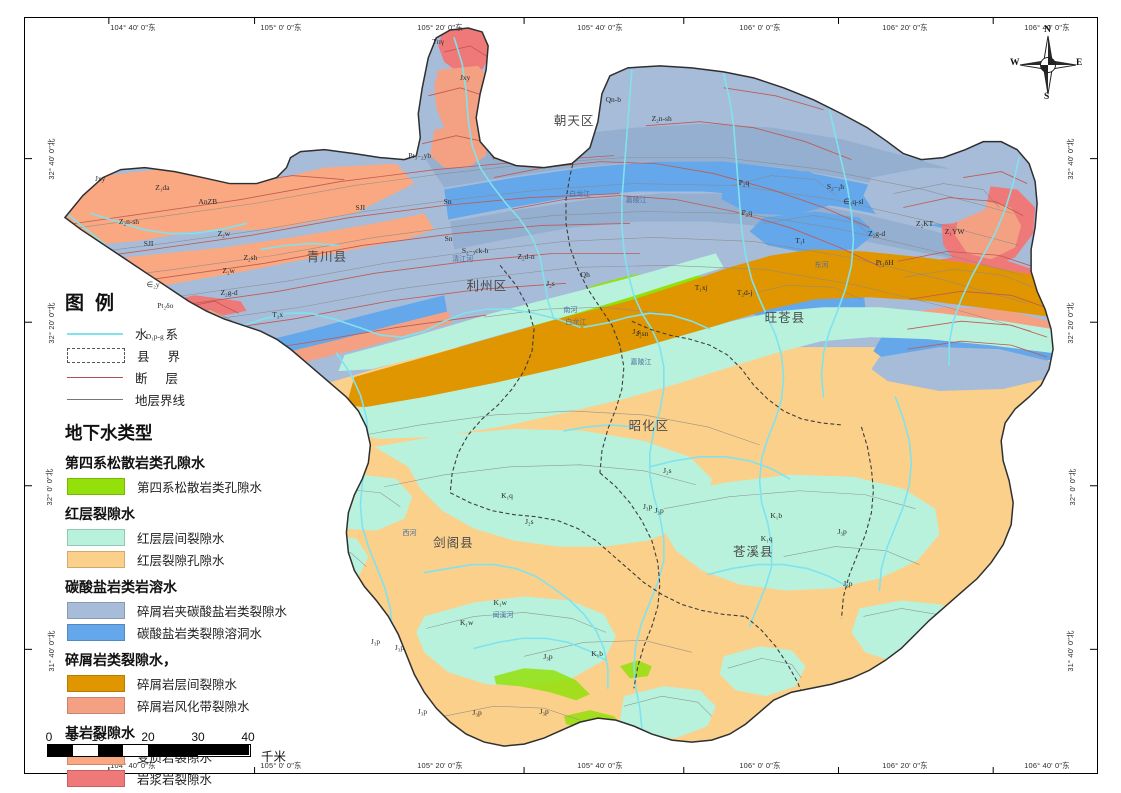 Image resolution: width=1121 pixels, height=793 pixels. Describe the element at coordinates (1079, 63) in the screenshot. I see `compass-east-label: E` at that location.